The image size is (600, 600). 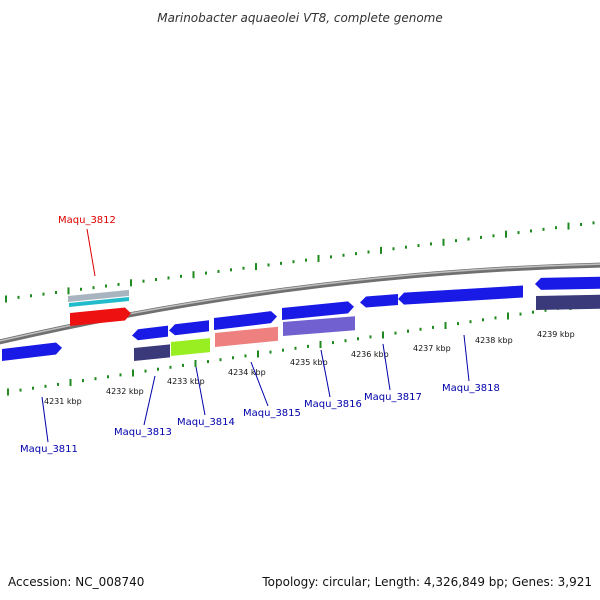 What do you see at coordinates (370, 354) in the screenshot?
I see `scale-label: 4236 kbp` at bounding box center [370, 354].